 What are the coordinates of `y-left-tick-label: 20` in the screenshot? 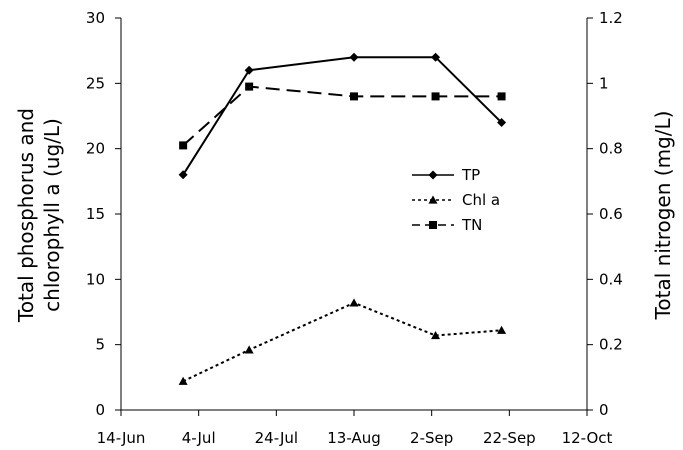 It's located at (95, 149).